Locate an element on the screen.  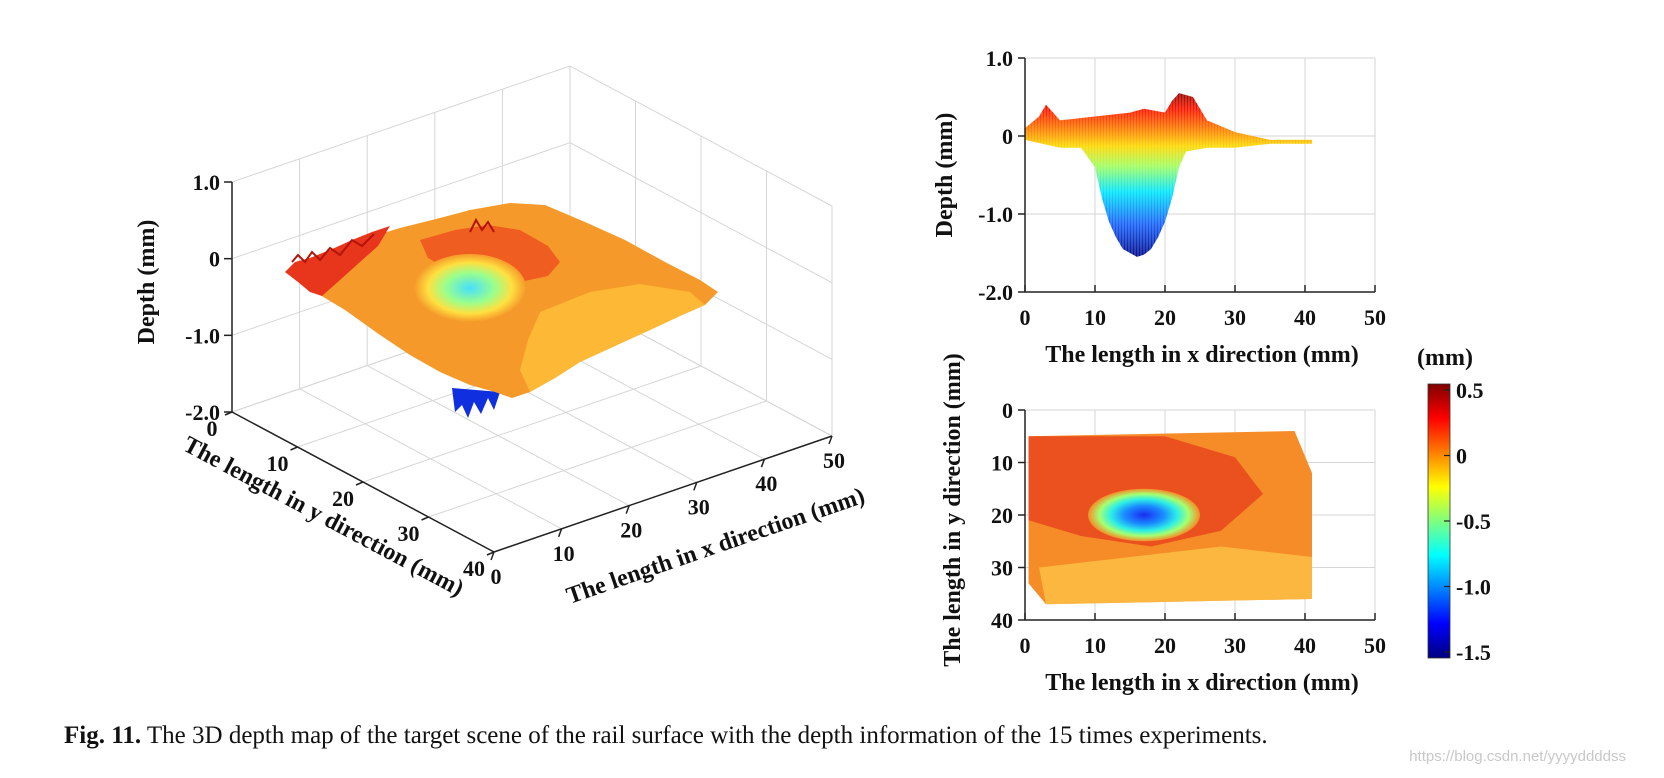
side-profile-x-tick-label: 10 is located at coordinates (1095, 317).